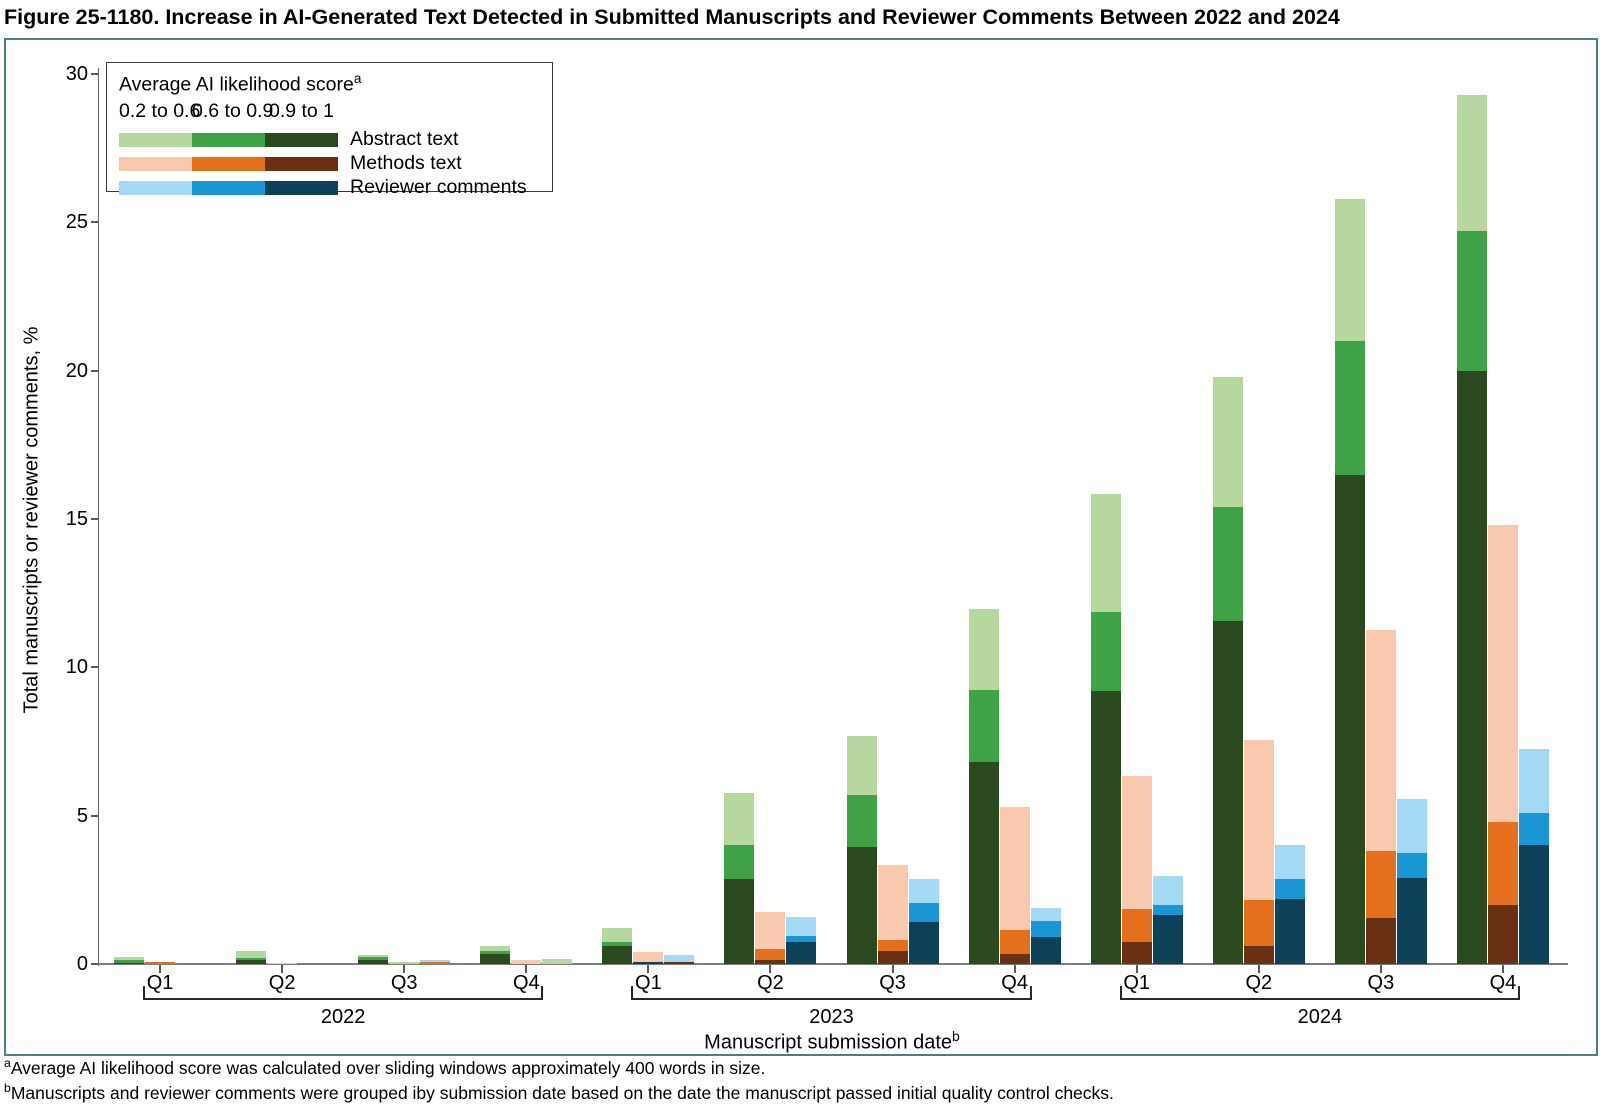  Describe the element at coordinates (343, 1017) in the screenshot. I see `year-label: 2022` at that location.